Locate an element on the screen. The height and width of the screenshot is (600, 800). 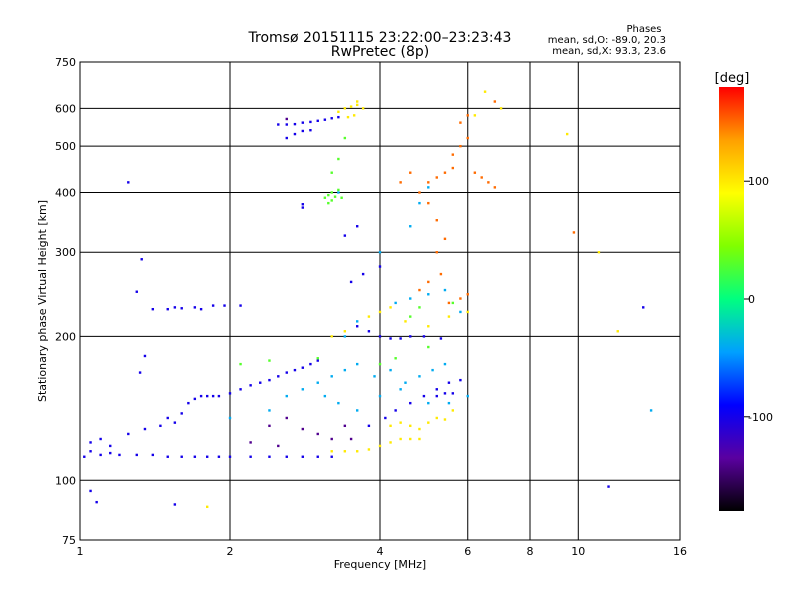
stats-line-x: mean, sd,X: 93.3, 23.6 is located at coordinates (609, 51).